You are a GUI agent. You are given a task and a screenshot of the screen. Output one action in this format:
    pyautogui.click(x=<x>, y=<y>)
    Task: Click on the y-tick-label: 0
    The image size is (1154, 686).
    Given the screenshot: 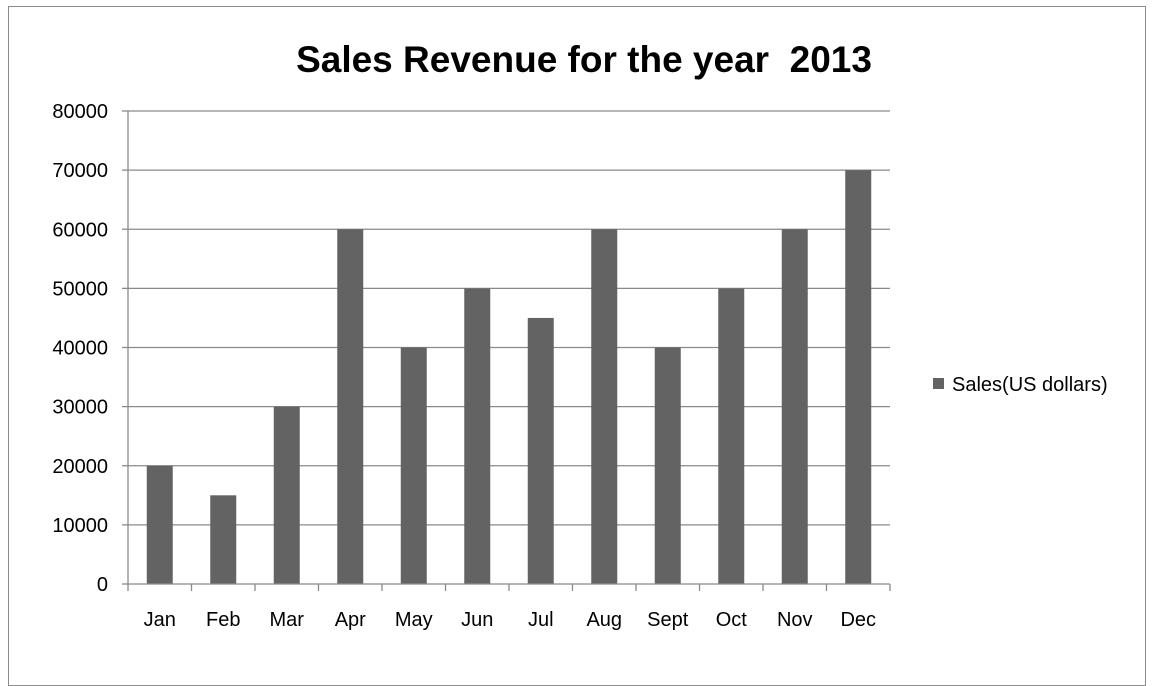 What is the action you would take?
    pyautogui.click(x=102, y=585)
    